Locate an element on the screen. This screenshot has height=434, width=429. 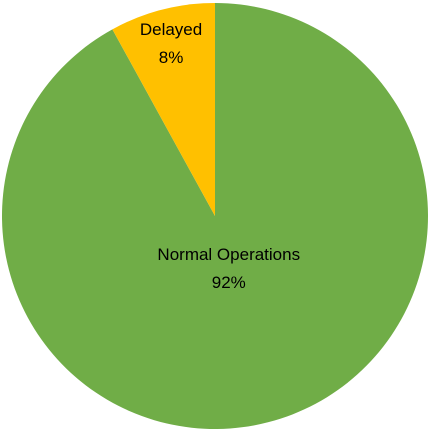
pie-slice is located at coordinates (163, 109).